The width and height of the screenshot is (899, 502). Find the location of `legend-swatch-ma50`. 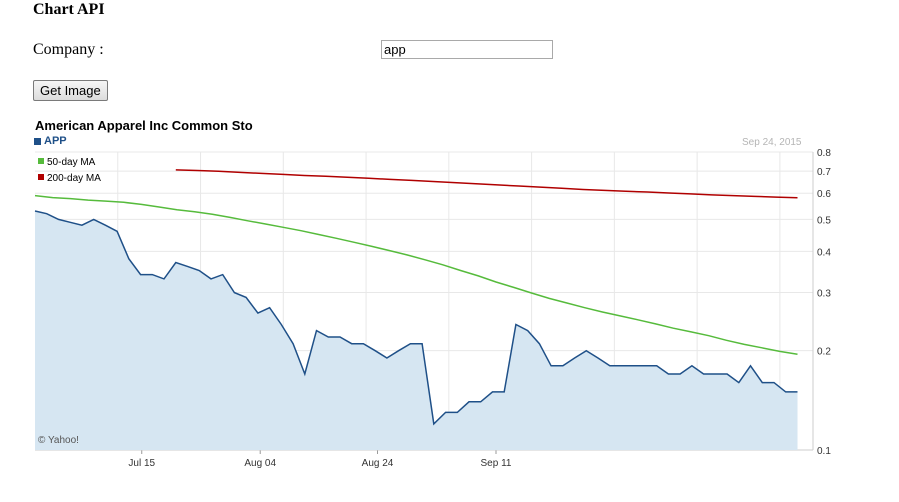

legend-swatch-ma50 is located at coordinates (41, 161).